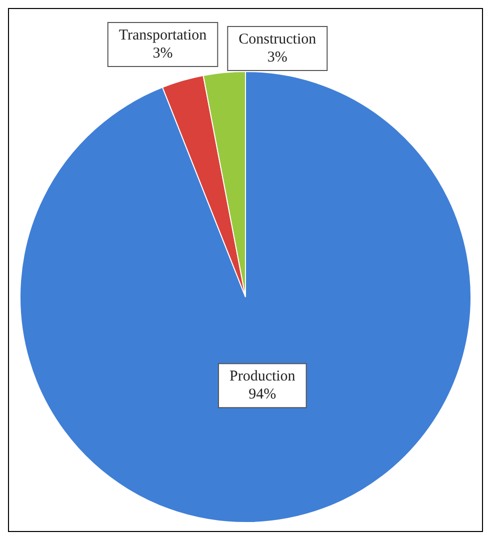 This screenshot has width=489, height=540. Describe the element at coordinates (262, 376) in the screenshot. I see `slice-label: Production` at that location.